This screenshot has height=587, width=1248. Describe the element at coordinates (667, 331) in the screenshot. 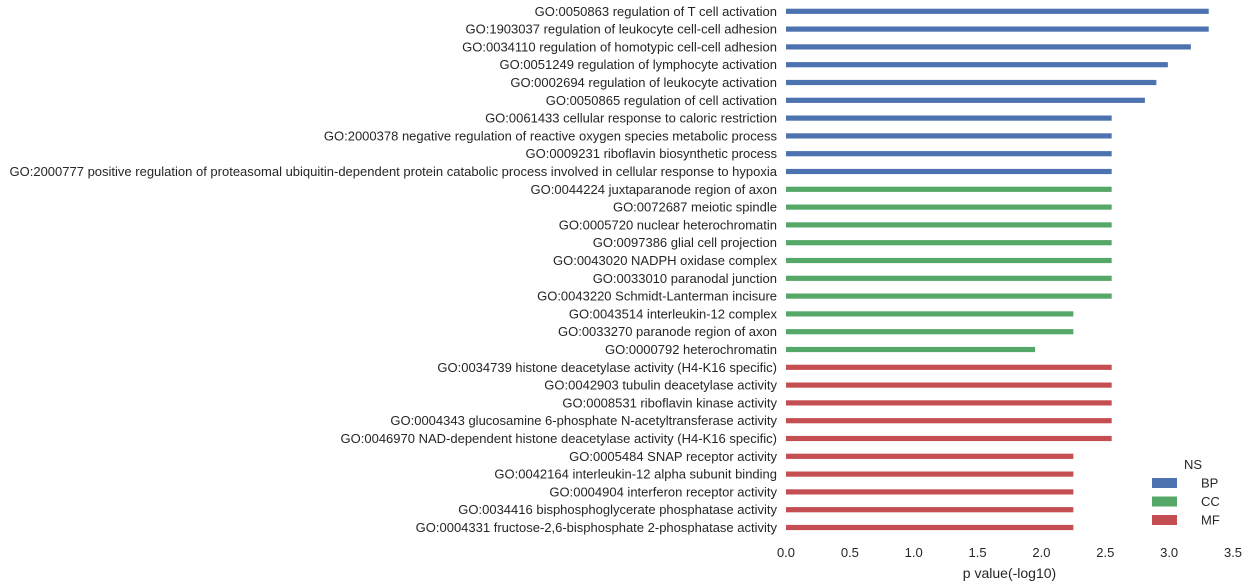

I see `category-label: GO:0033270 paranode region of axon` at that location.